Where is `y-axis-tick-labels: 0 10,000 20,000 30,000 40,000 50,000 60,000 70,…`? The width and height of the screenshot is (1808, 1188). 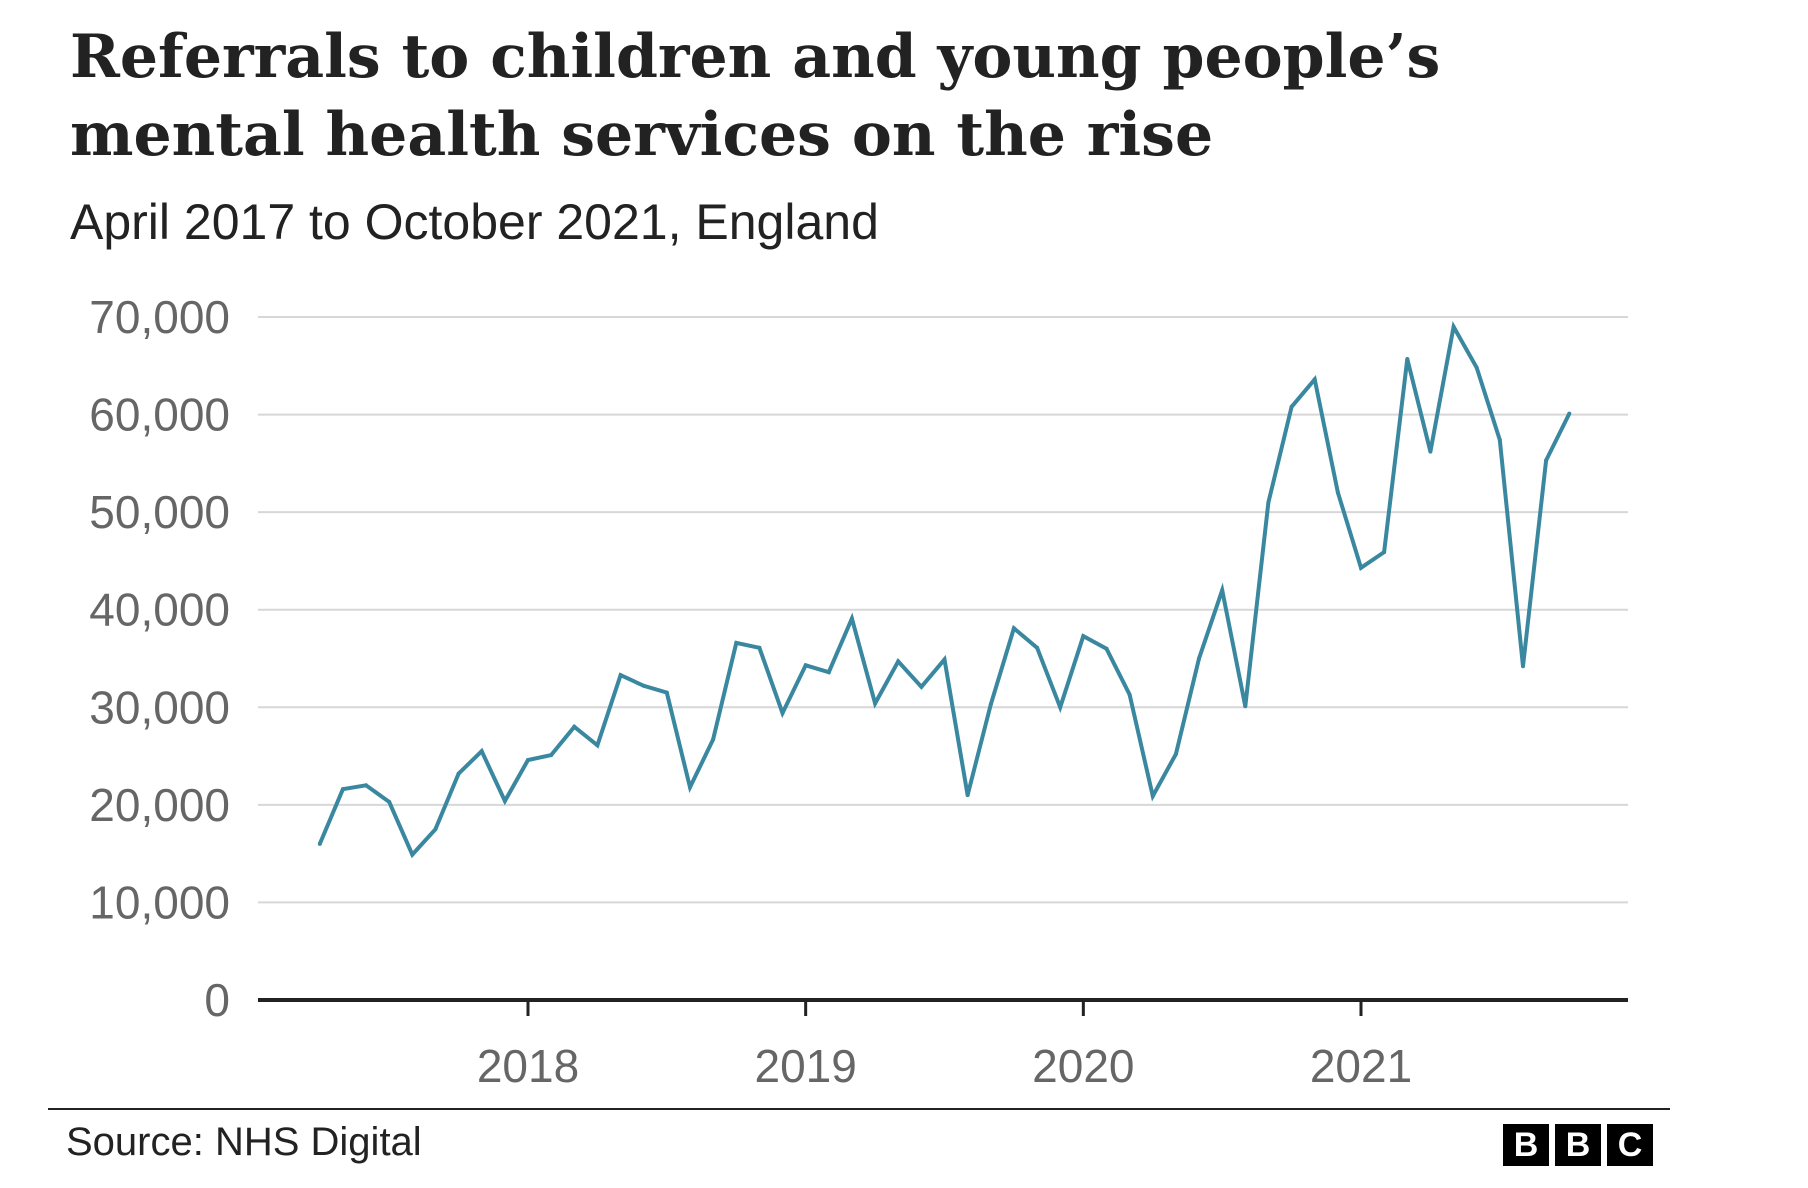 y-axis-tick-labels: 0 10,000 20,000 30,000 40,000 50,000 60,000 70,… is located at coordinates (159, 658).